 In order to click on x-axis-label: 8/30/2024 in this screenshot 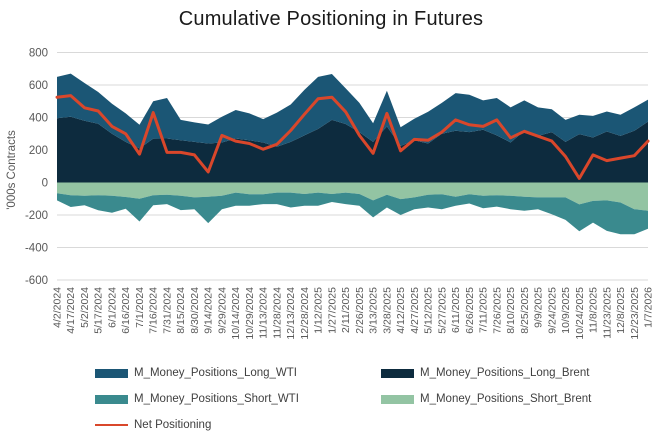, I will do `click(195, 310)`.